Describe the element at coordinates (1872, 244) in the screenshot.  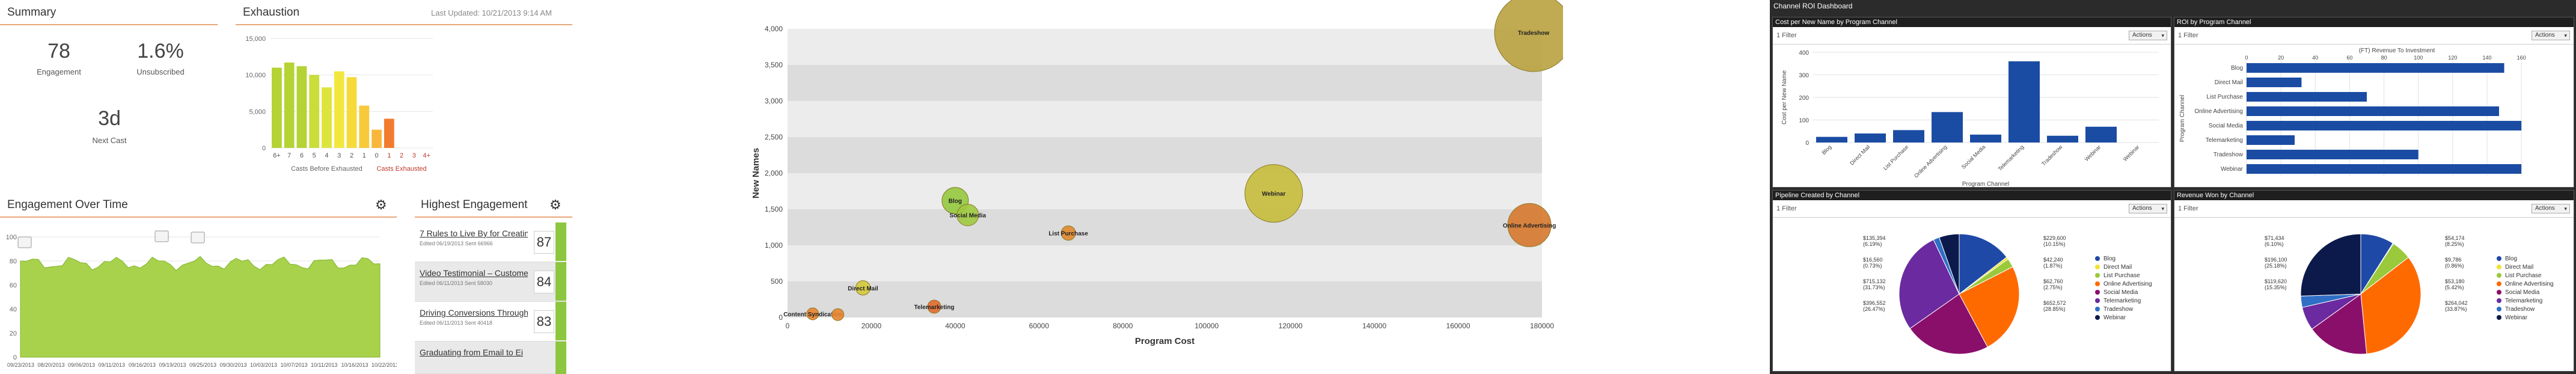
I see `pie-percent-label: (6.19%)` at that location.